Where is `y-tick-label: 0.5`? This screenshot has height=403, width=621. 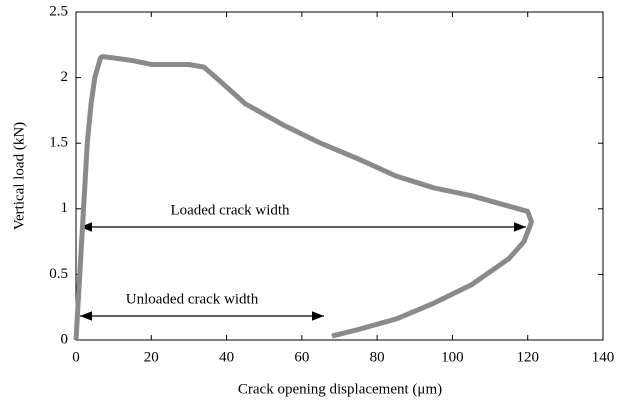 y-tick-label: 0.5 is located at coordinates (58, 274).